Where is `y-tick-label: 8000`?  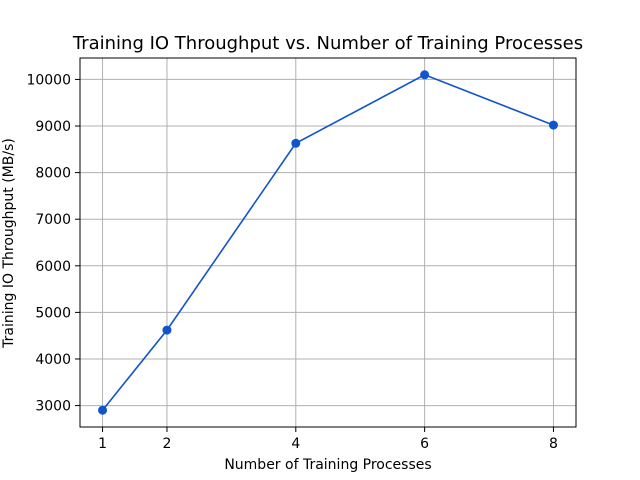 y-tick-label: 8000 is located at coordinates (53, 174).